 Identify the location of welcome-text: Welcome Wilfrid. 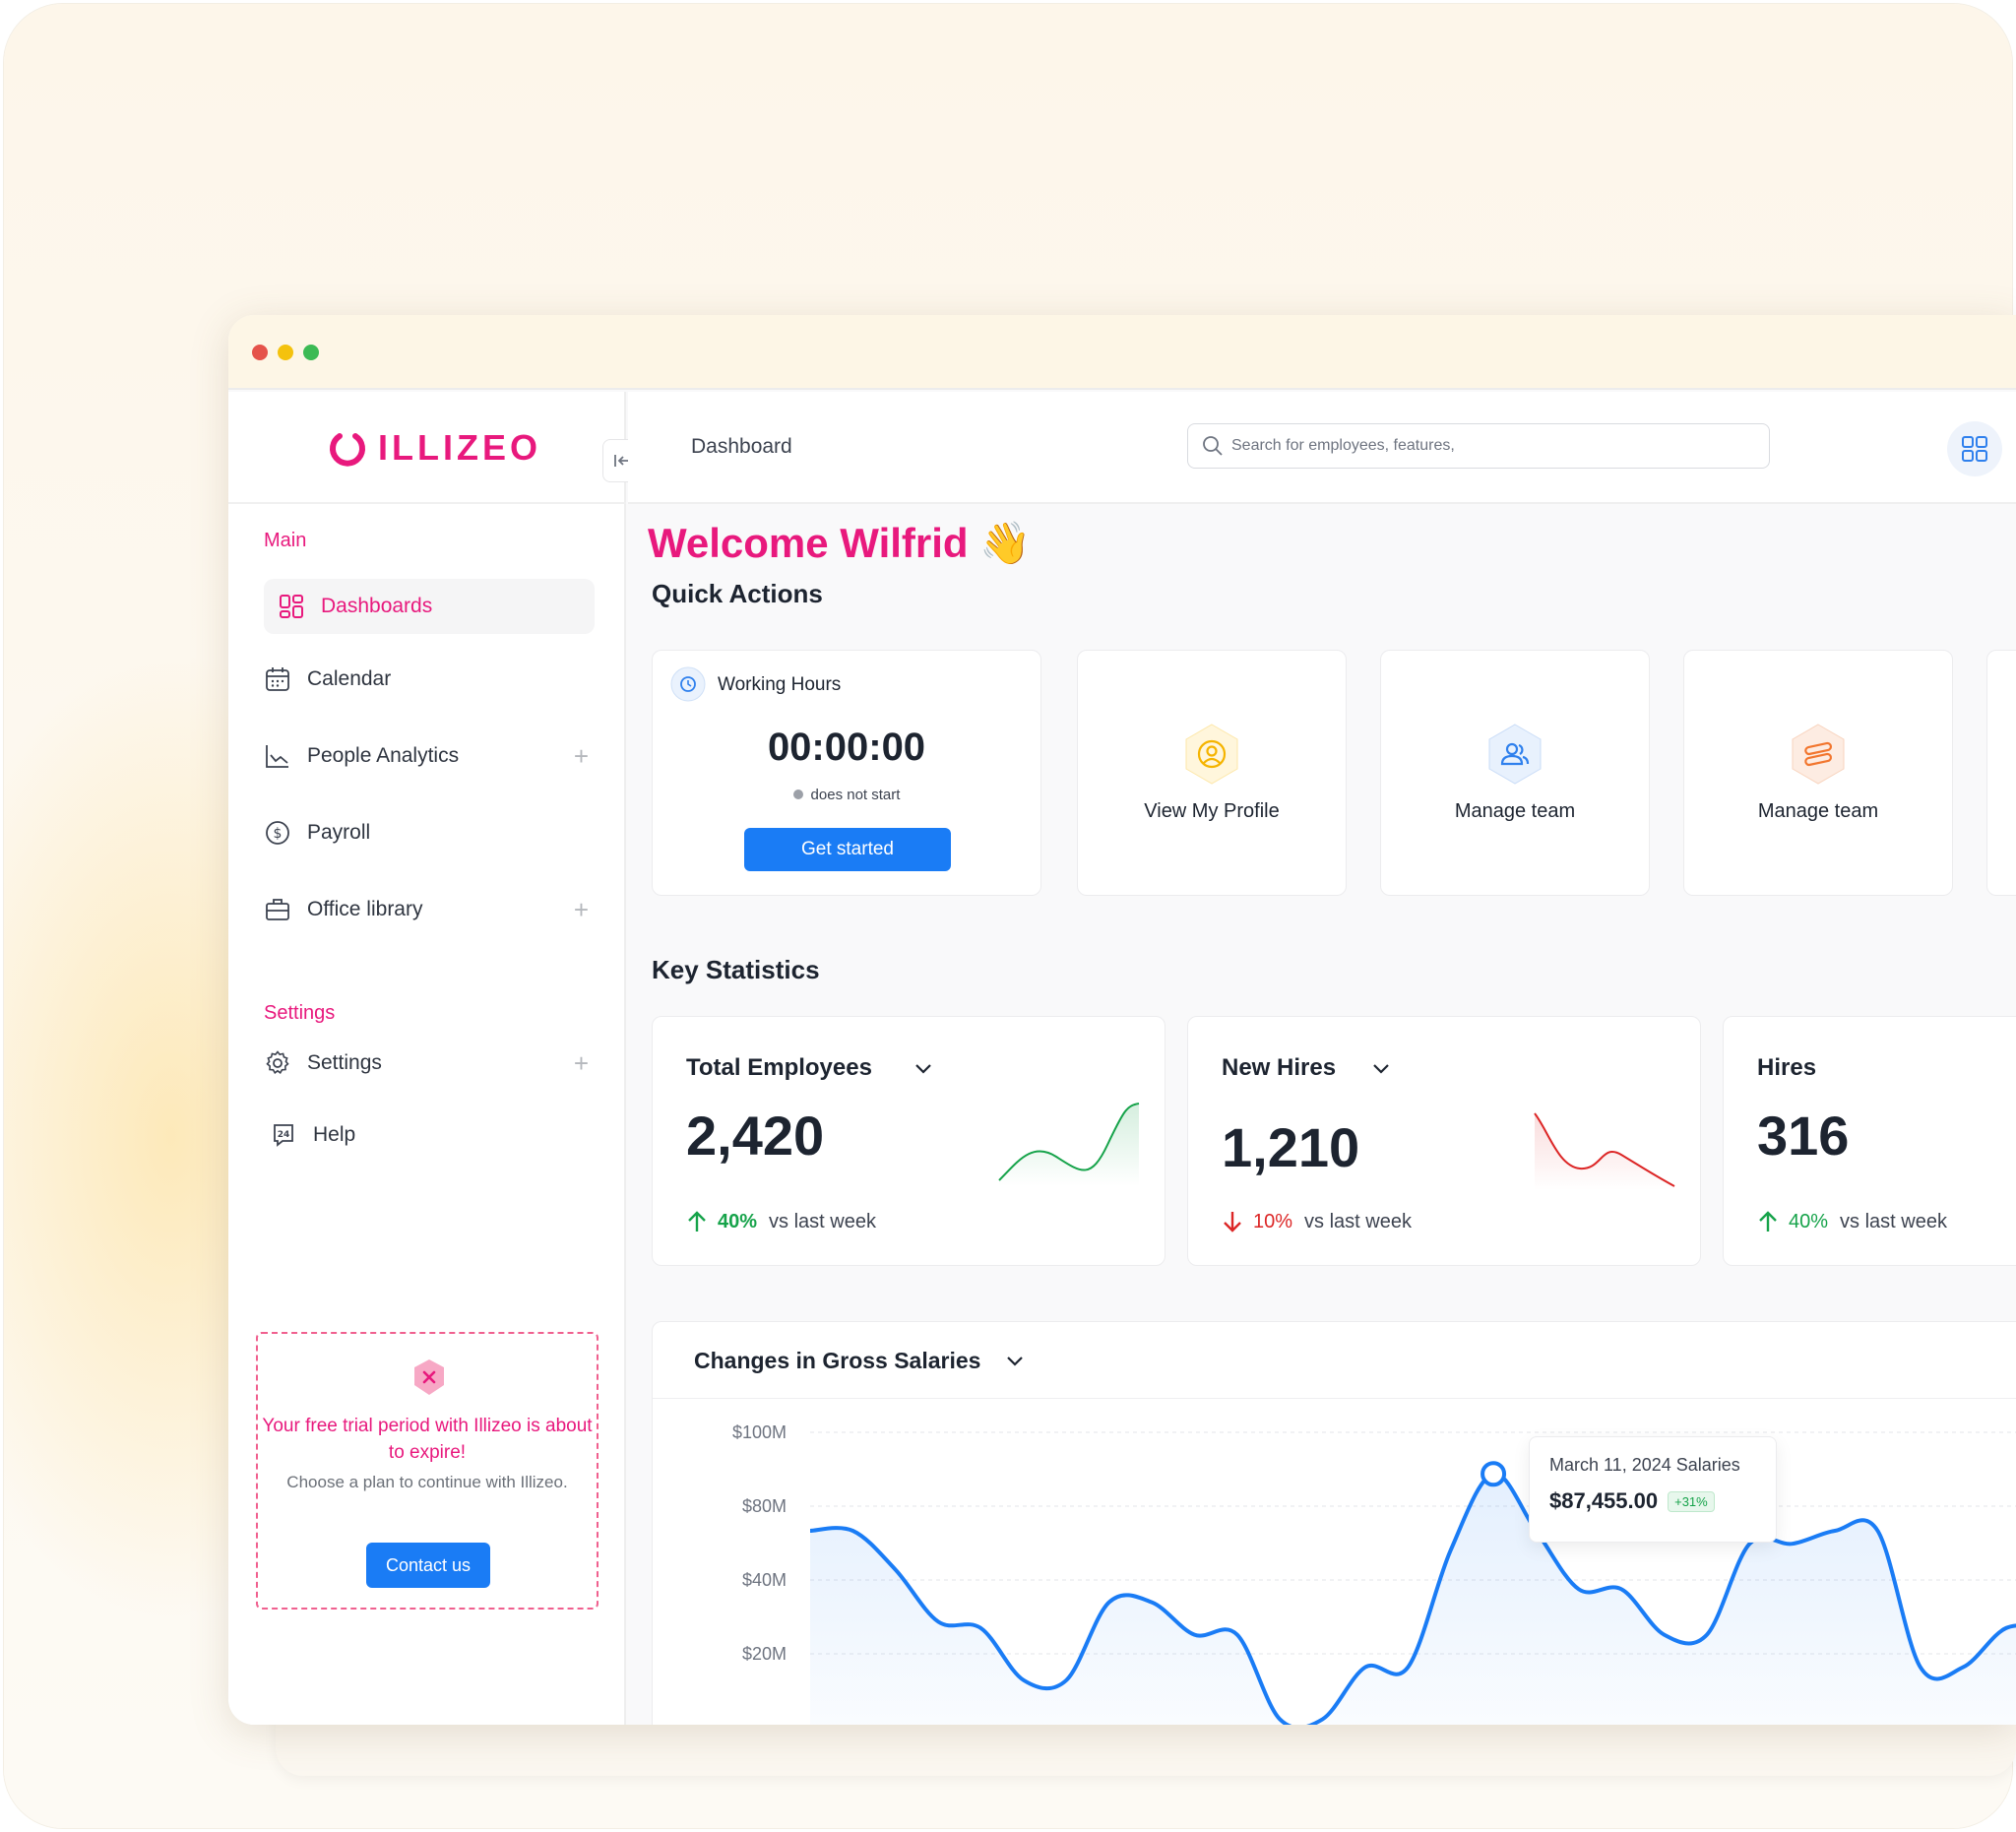
(808, 543).